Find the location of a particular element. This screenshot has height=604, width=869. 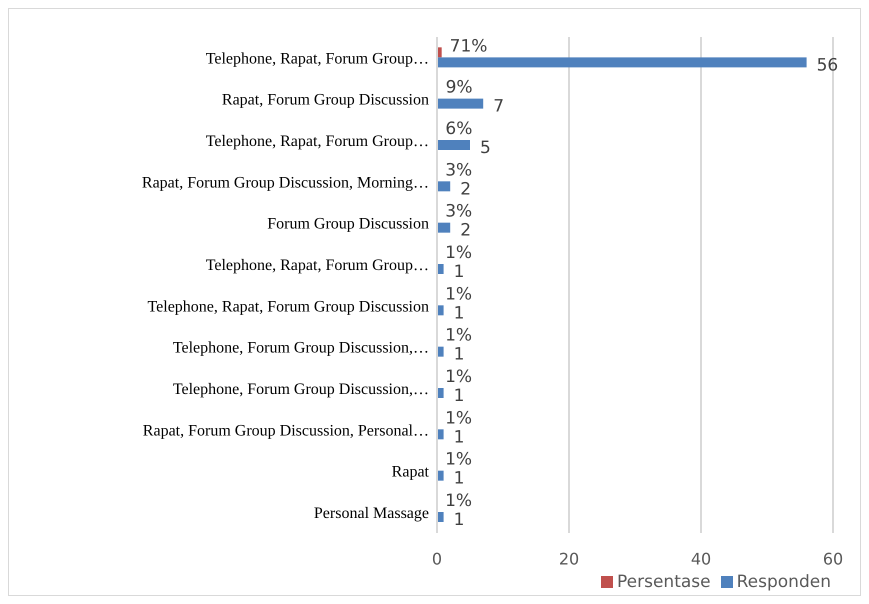

data-label: 56 is located at coordinates (827, 65).